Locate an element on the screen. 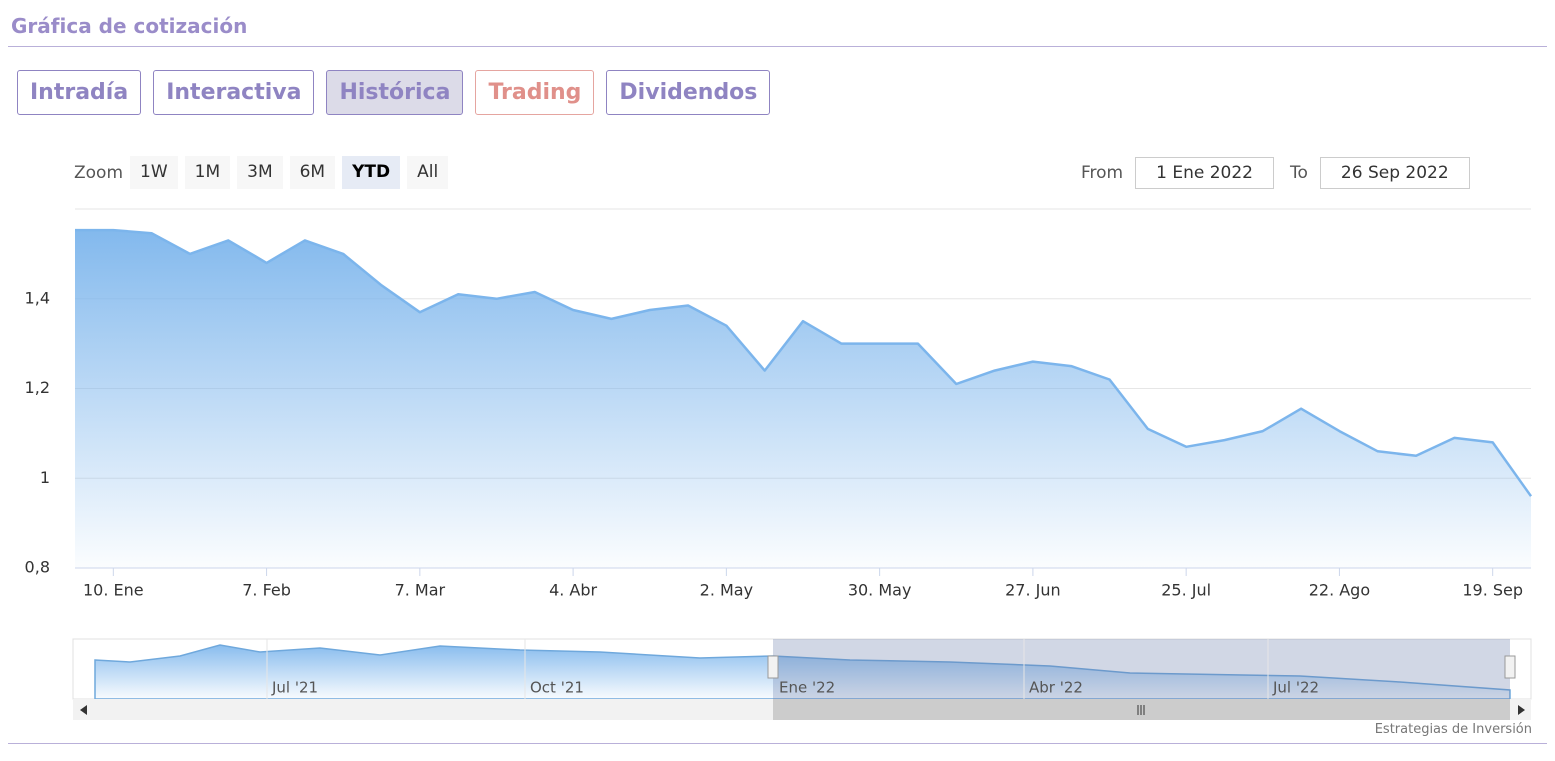  zoom-button: 3M is located at coordinates (260, 172).